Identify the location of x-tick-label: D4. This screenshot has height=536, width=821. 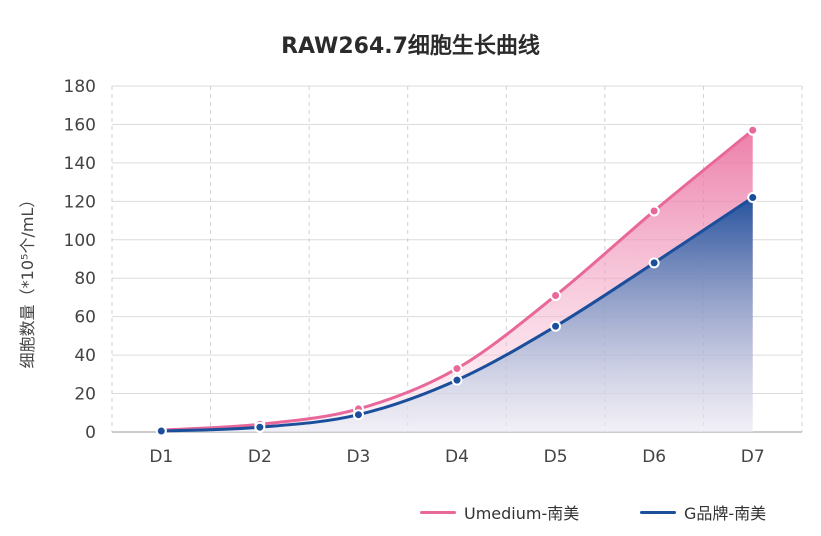
(457, 457).